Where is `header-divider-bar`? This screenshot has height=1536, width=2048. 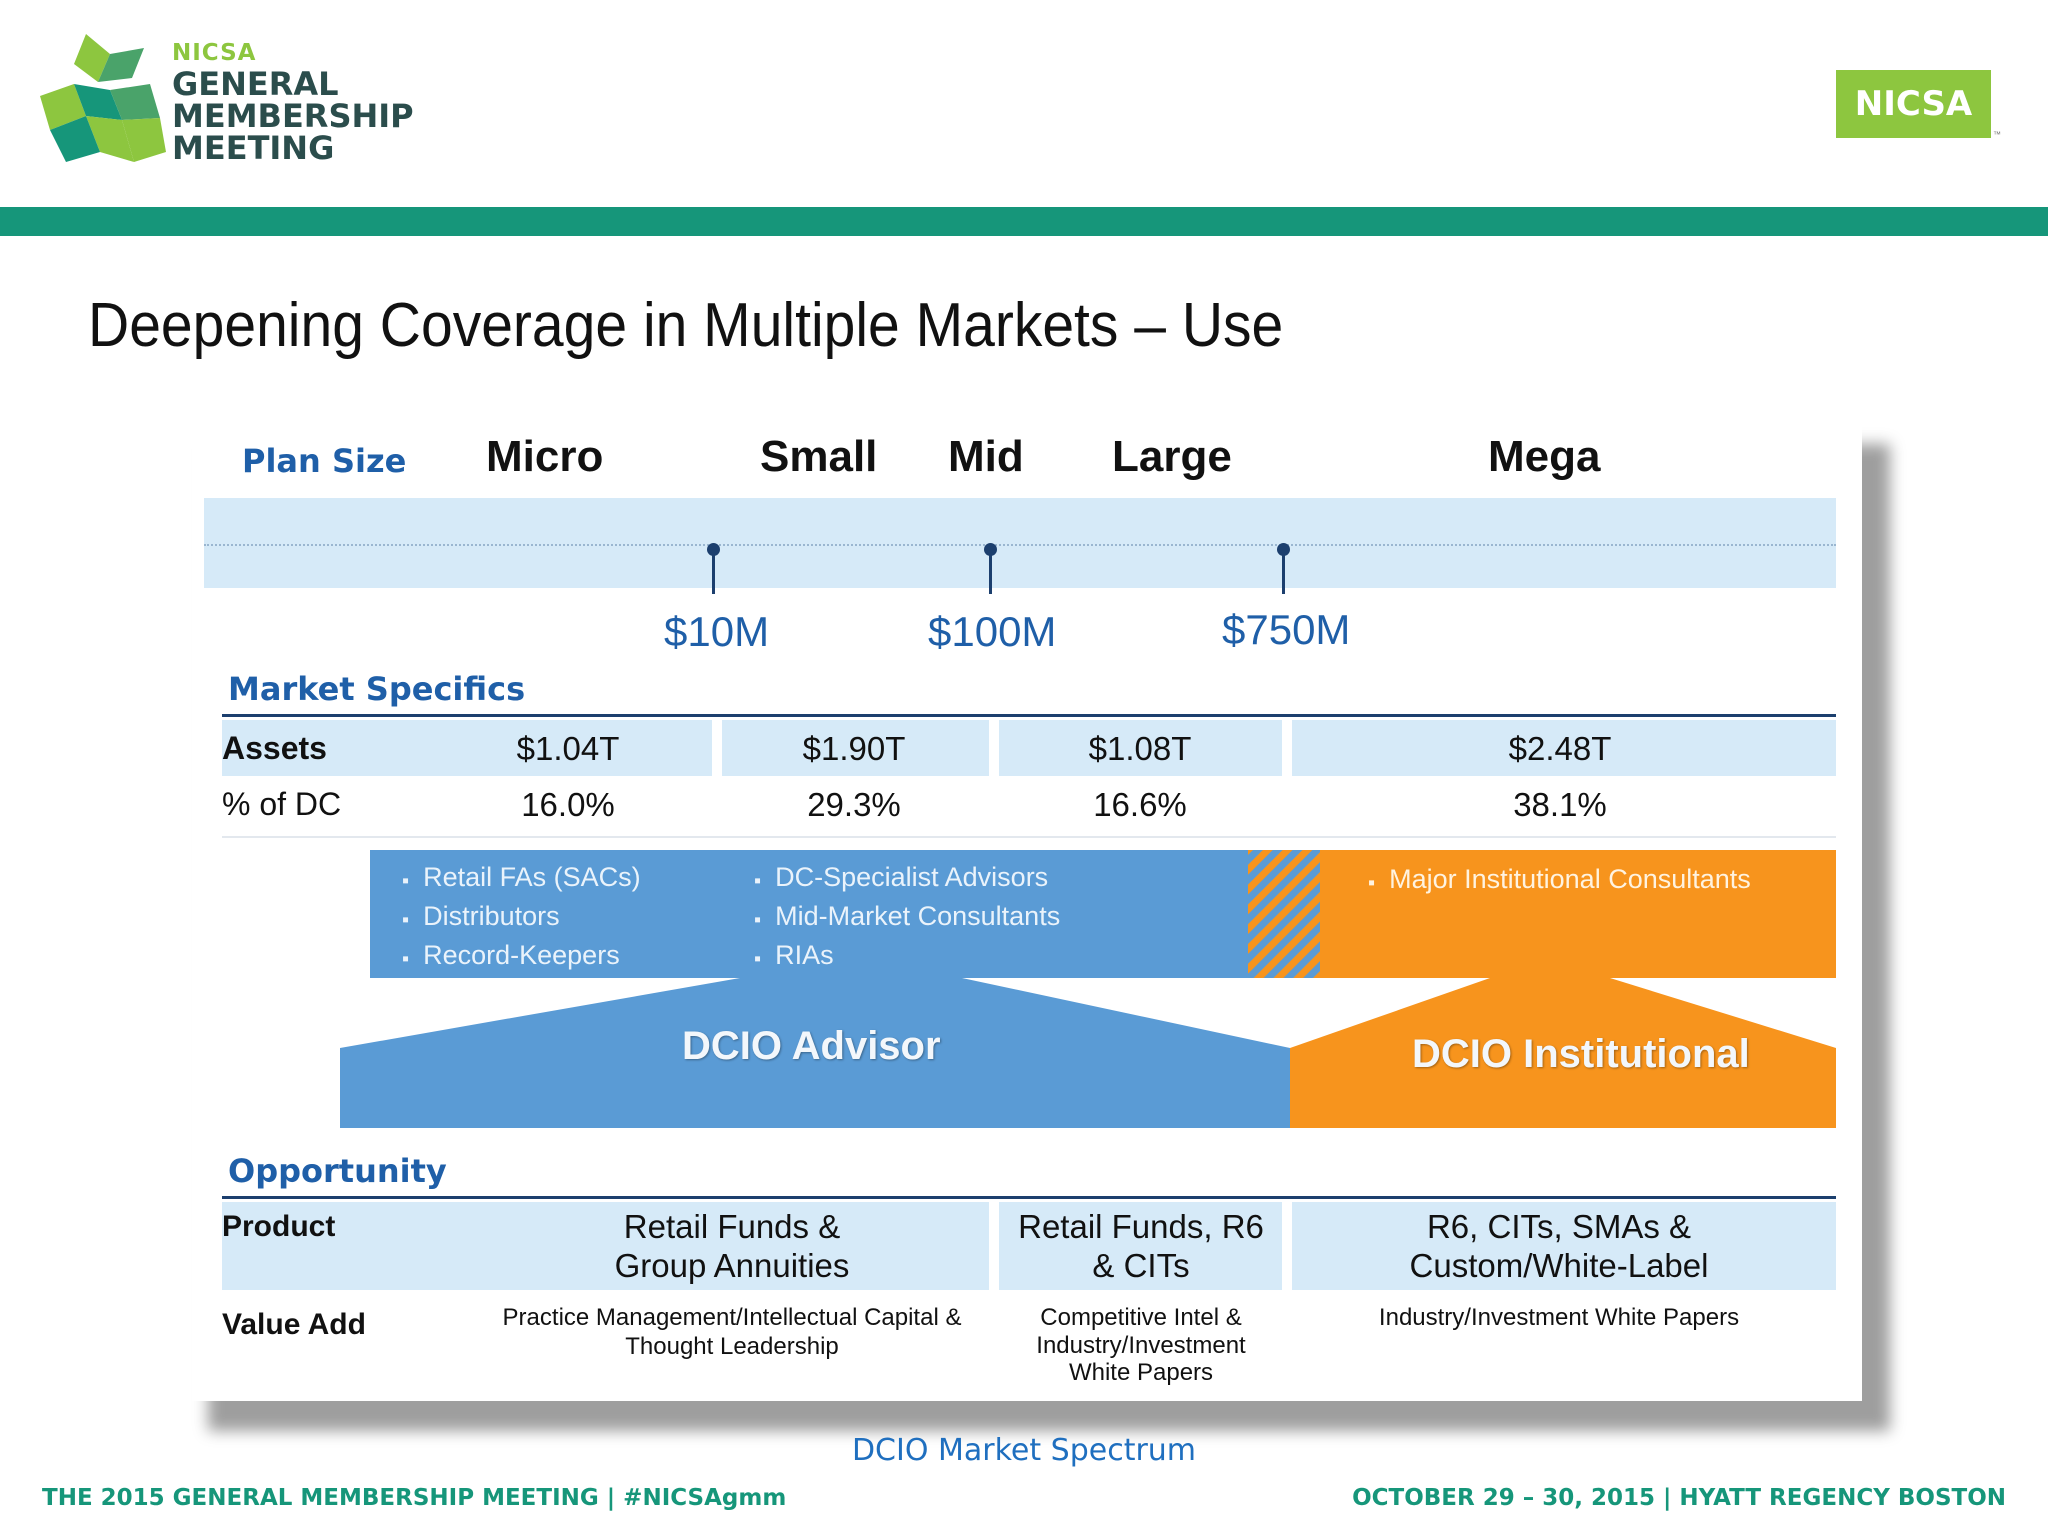
header-divider-bar is located at coordinates (1024, 221).